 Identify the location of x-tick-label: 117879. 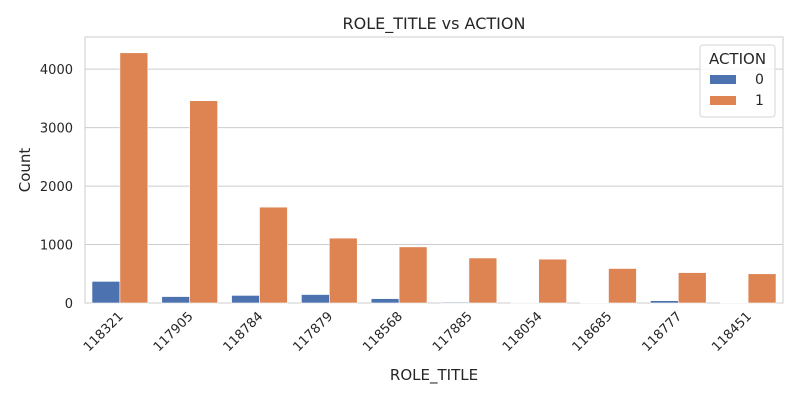
(313, 332).